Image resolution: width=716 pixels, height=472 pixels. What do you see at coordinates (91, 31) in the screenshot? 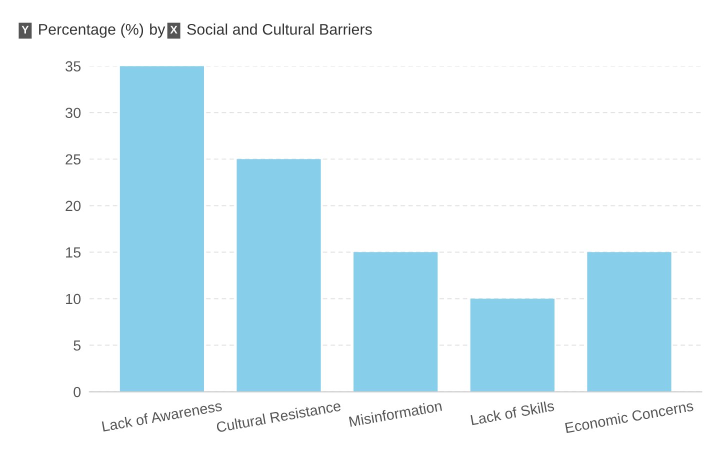
I see `y-axis-title: Percentage (%)` at bounding box center [91, 31].